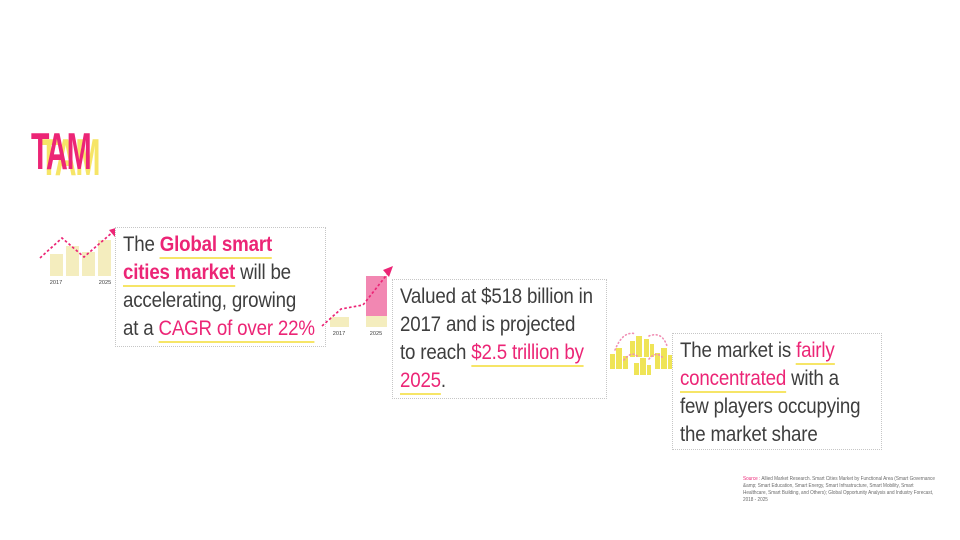 The width and height of the screenshot is (960, 540). What do you see at coordinates (757, 365) in the screenshot?
I see `text-segment: fairly concentrated` at bounding box center [757, 365].